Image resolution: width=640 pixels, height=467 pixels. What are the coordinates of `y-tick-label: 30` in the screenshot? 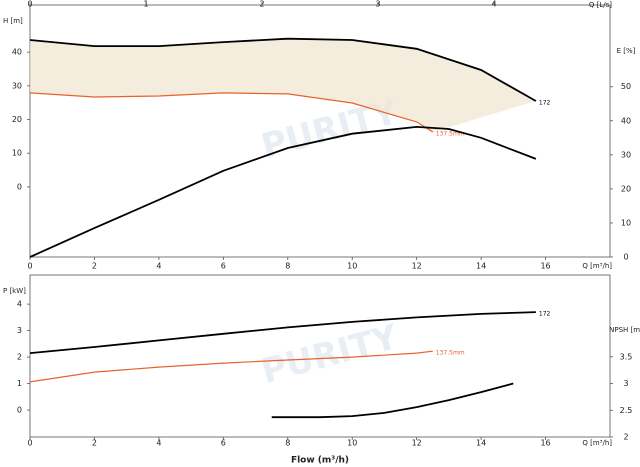 It's located at (17, 85).